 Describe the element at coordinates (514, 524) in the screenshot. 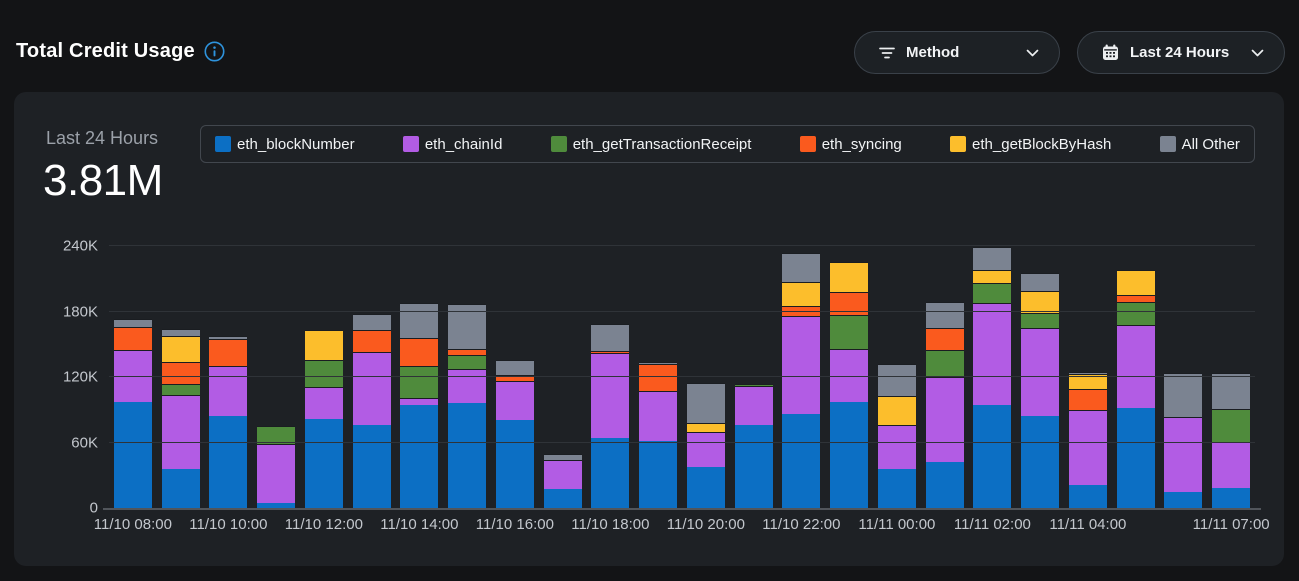

I see `x-axis-tick-label: 11/10 16:00` at that location.